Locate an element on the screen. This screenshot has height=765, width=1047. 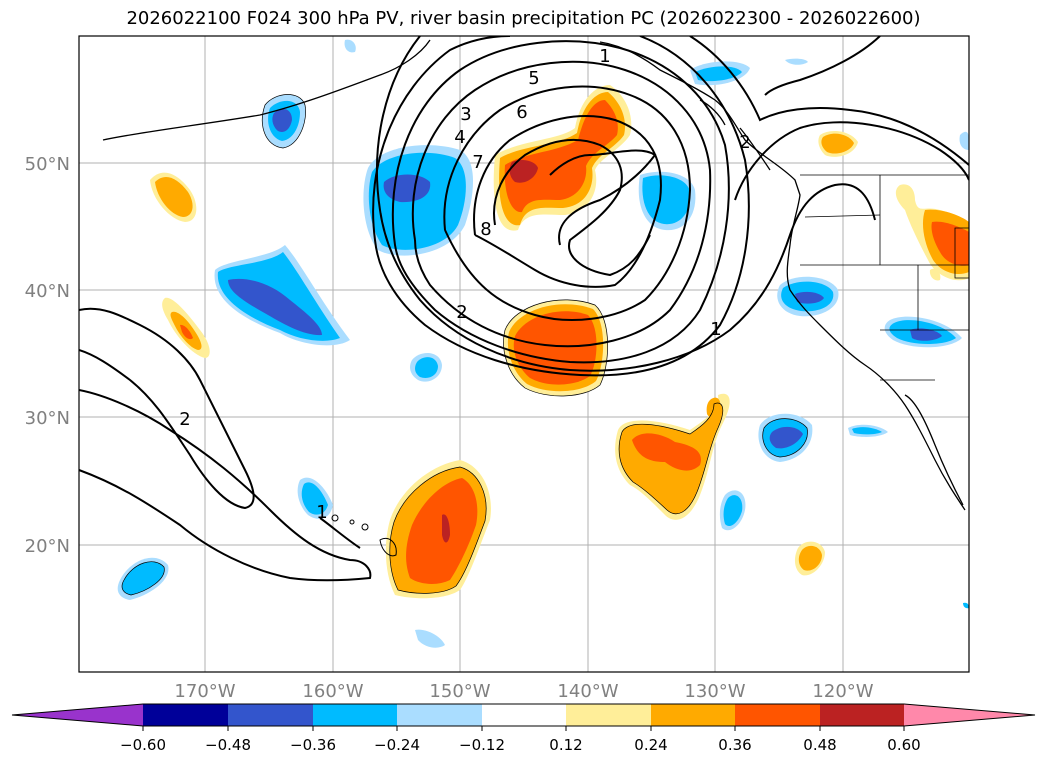
contour-label: 6 is located at coordinates (521, 112).